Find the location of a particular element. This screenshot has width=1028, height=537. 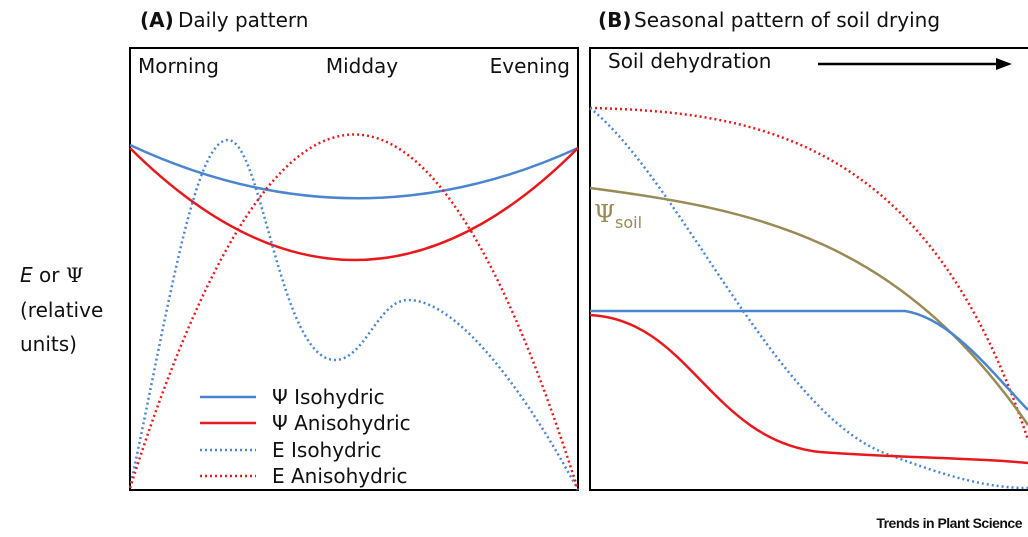

soil-subscript: soil is located at coordinates (628, 222).